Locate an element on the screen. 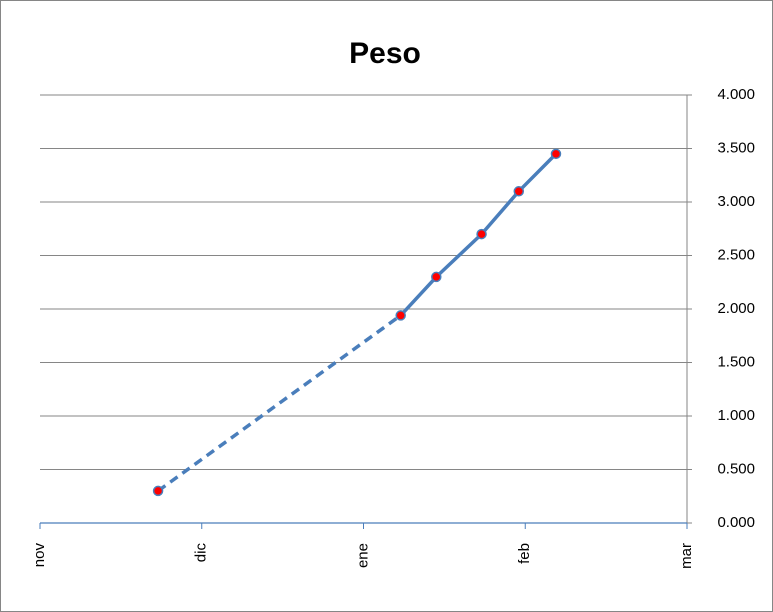 This screenshot has width=773, height=612. y-tick-label: 1.000 is located at coordinates (736, 415).